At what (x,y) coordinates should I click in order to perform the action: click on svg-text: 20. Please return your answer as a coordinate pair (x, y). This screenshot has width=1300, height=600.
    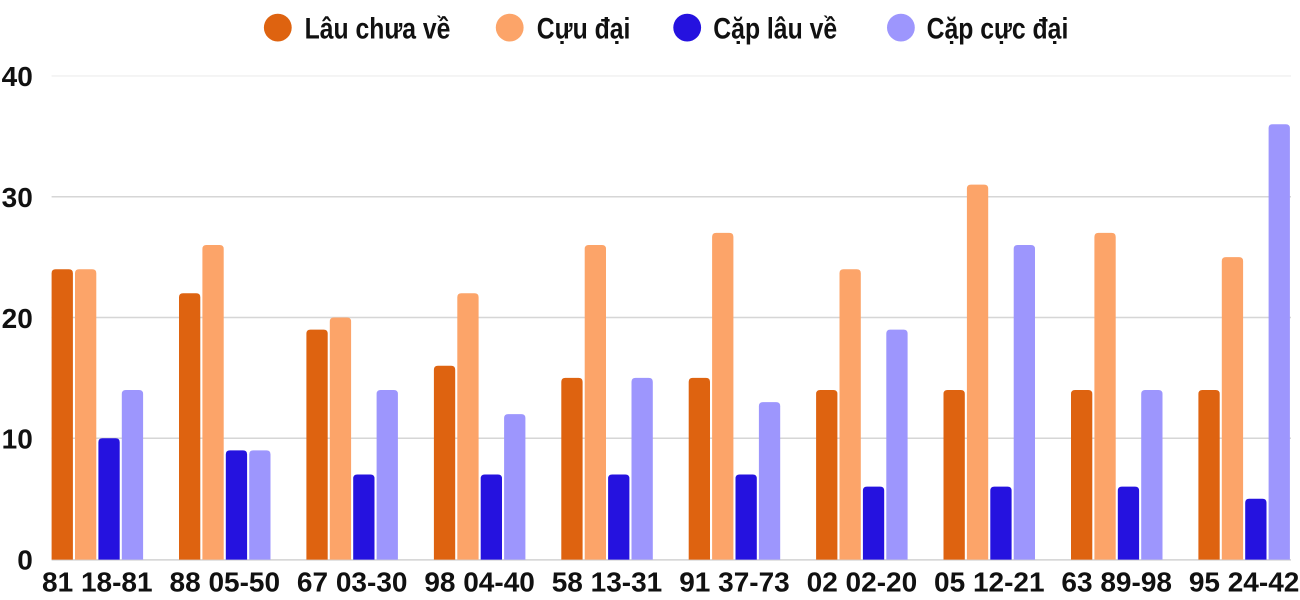
    Looking at the image, I should click on (17, 318).